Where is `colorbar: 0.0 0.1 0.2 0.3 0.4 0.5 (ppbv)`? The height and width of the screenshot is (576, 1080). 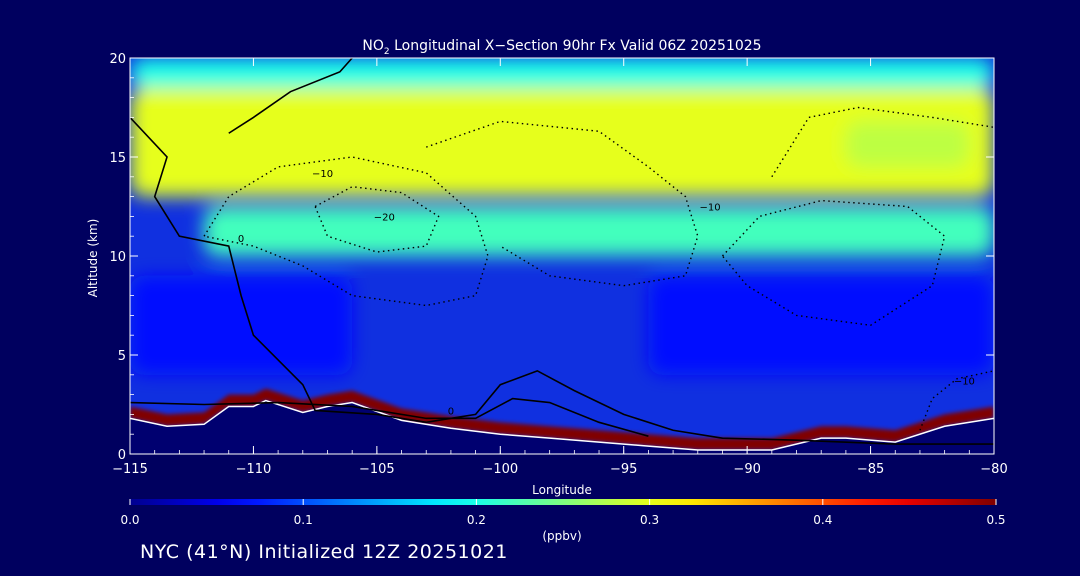
colorbar: 0.0 0.1 0.2 0.3 0.4 0.5 (ppbv) is located at coordinates (563, 521).